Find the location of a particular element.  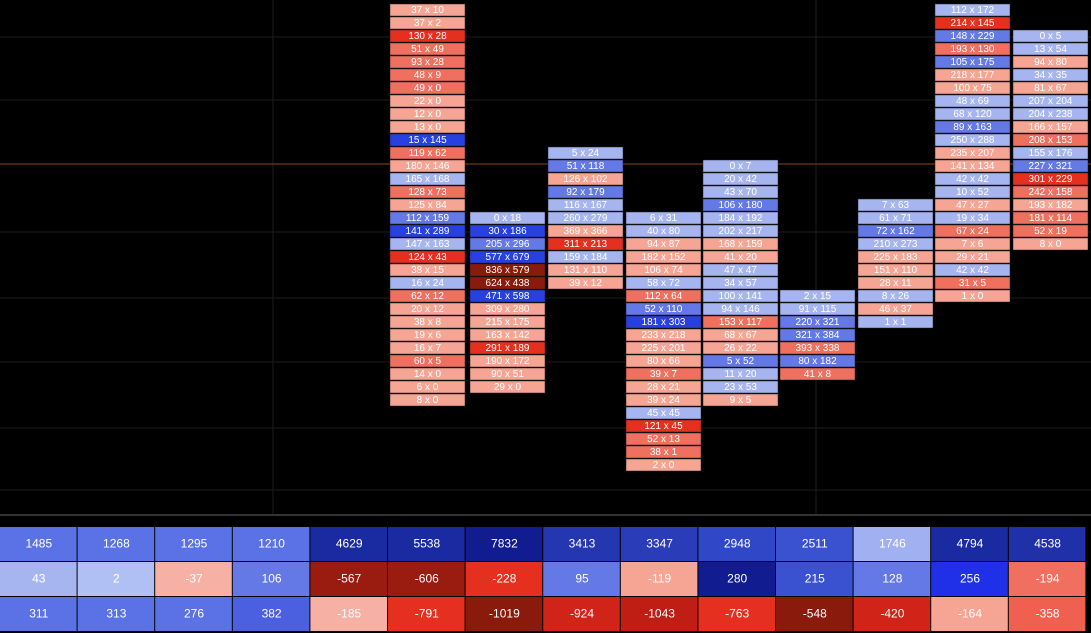

cell-label: 250 x 288 is located at coordinates (973, 140).